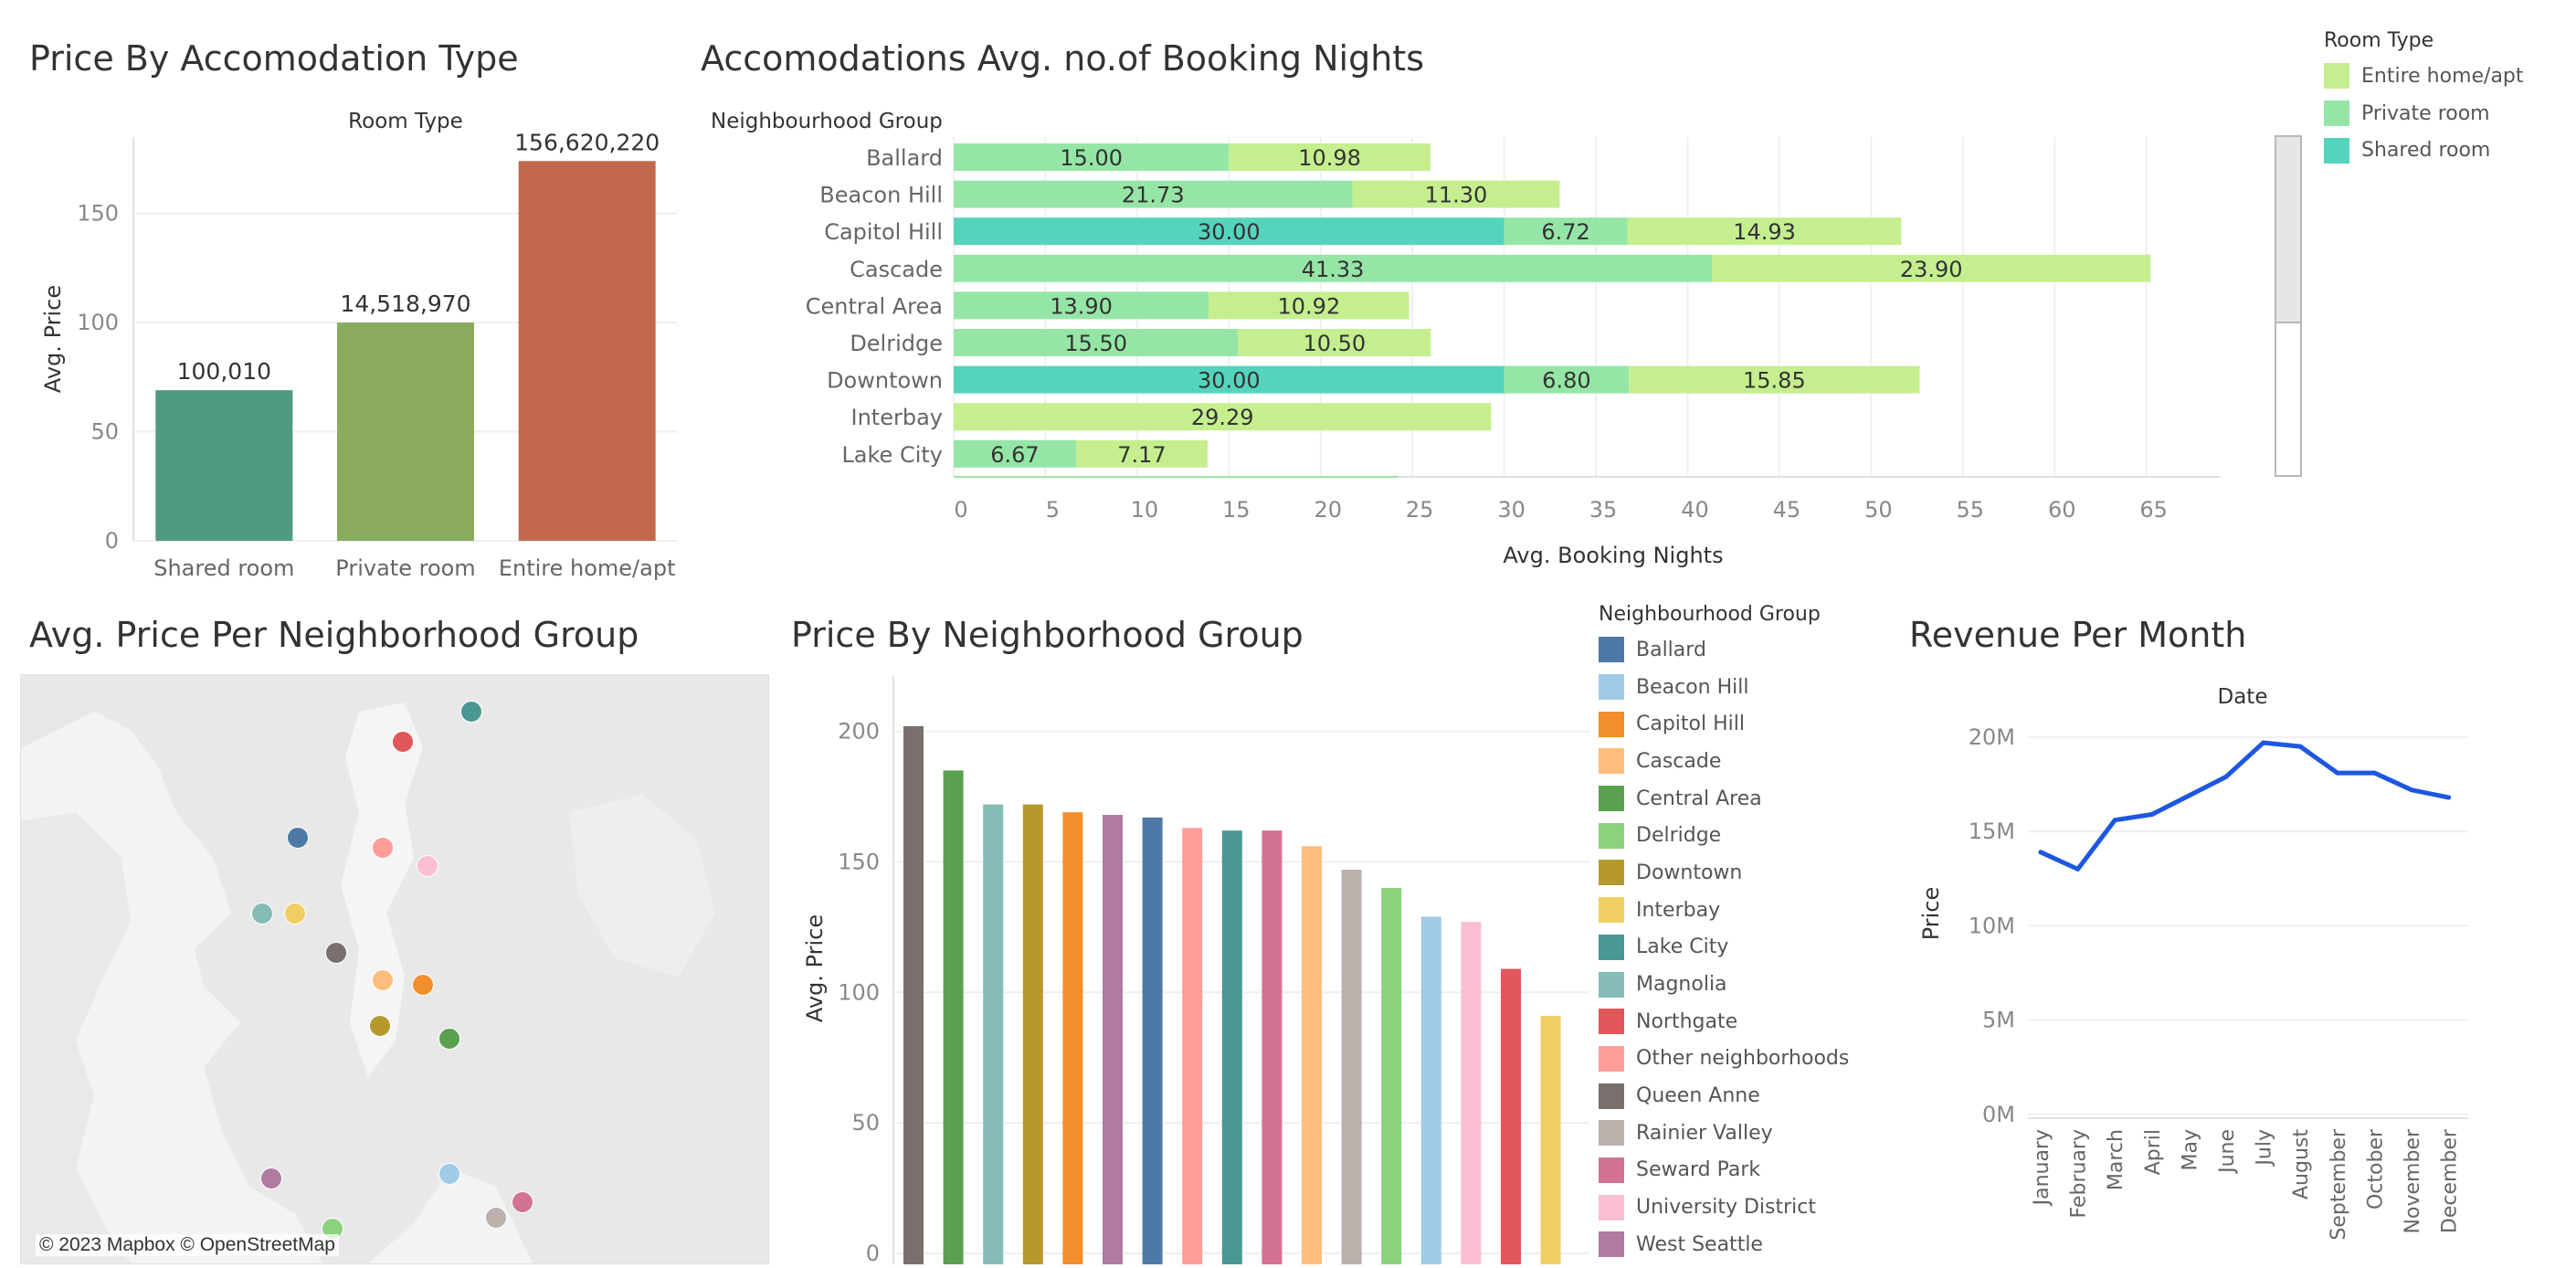  Describe the element at coordinates (405, 568) in the screenshot. I see `x-tick-label: Private room` at that location.